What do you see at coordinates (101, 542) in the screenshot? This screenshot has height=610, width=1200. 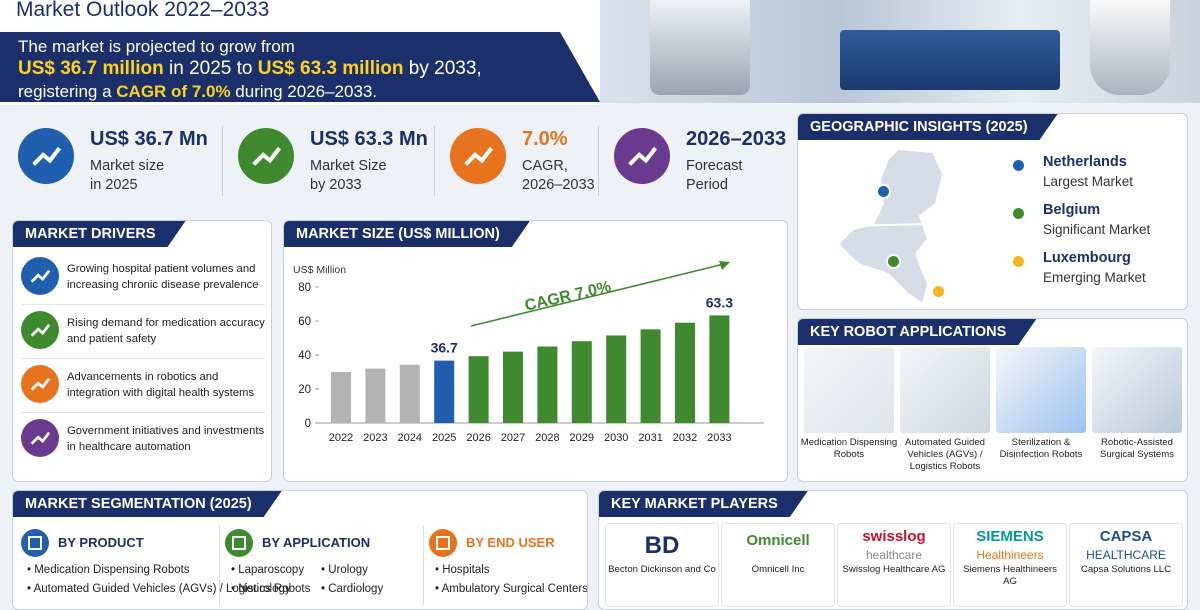 I see `segment-title: BY PRODUCT` at bounding box center [101, 542].